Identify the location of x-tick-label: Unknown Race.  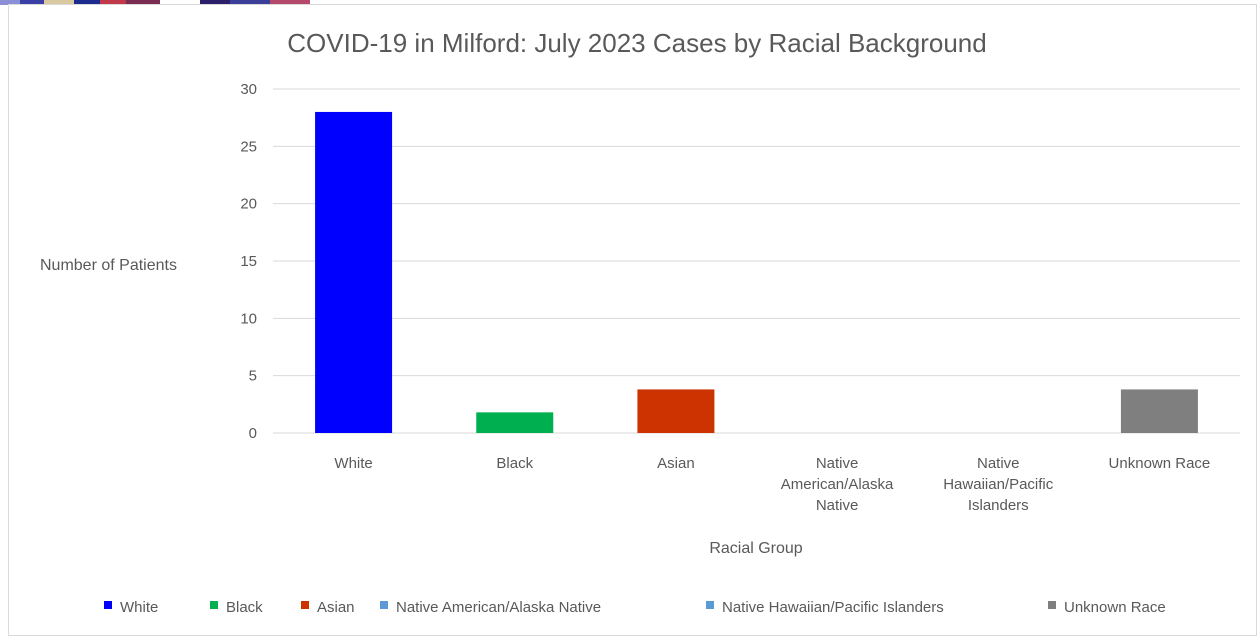
(1160, 463).